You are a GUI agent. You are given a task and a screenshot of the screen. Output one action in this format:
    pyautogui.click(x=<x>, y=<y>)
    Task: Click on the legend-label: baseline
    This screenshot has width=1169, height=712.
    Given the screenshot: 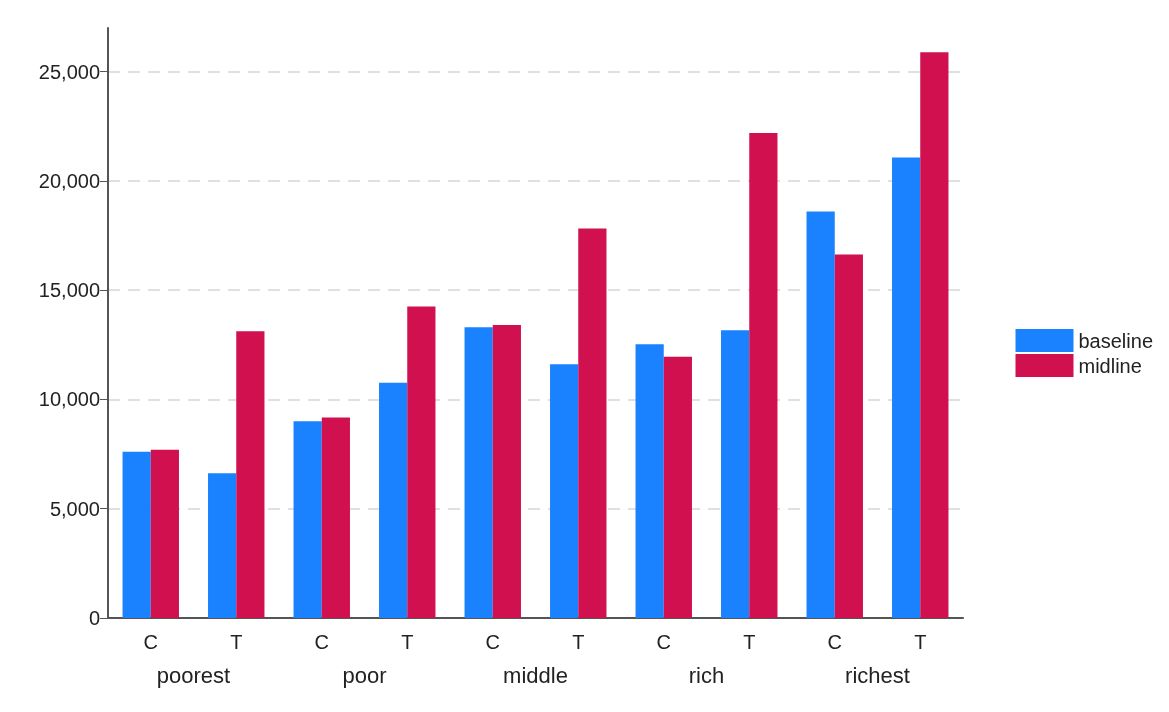 What is the action you would take?
    pyautogui.click(x=1116, y=340)
    